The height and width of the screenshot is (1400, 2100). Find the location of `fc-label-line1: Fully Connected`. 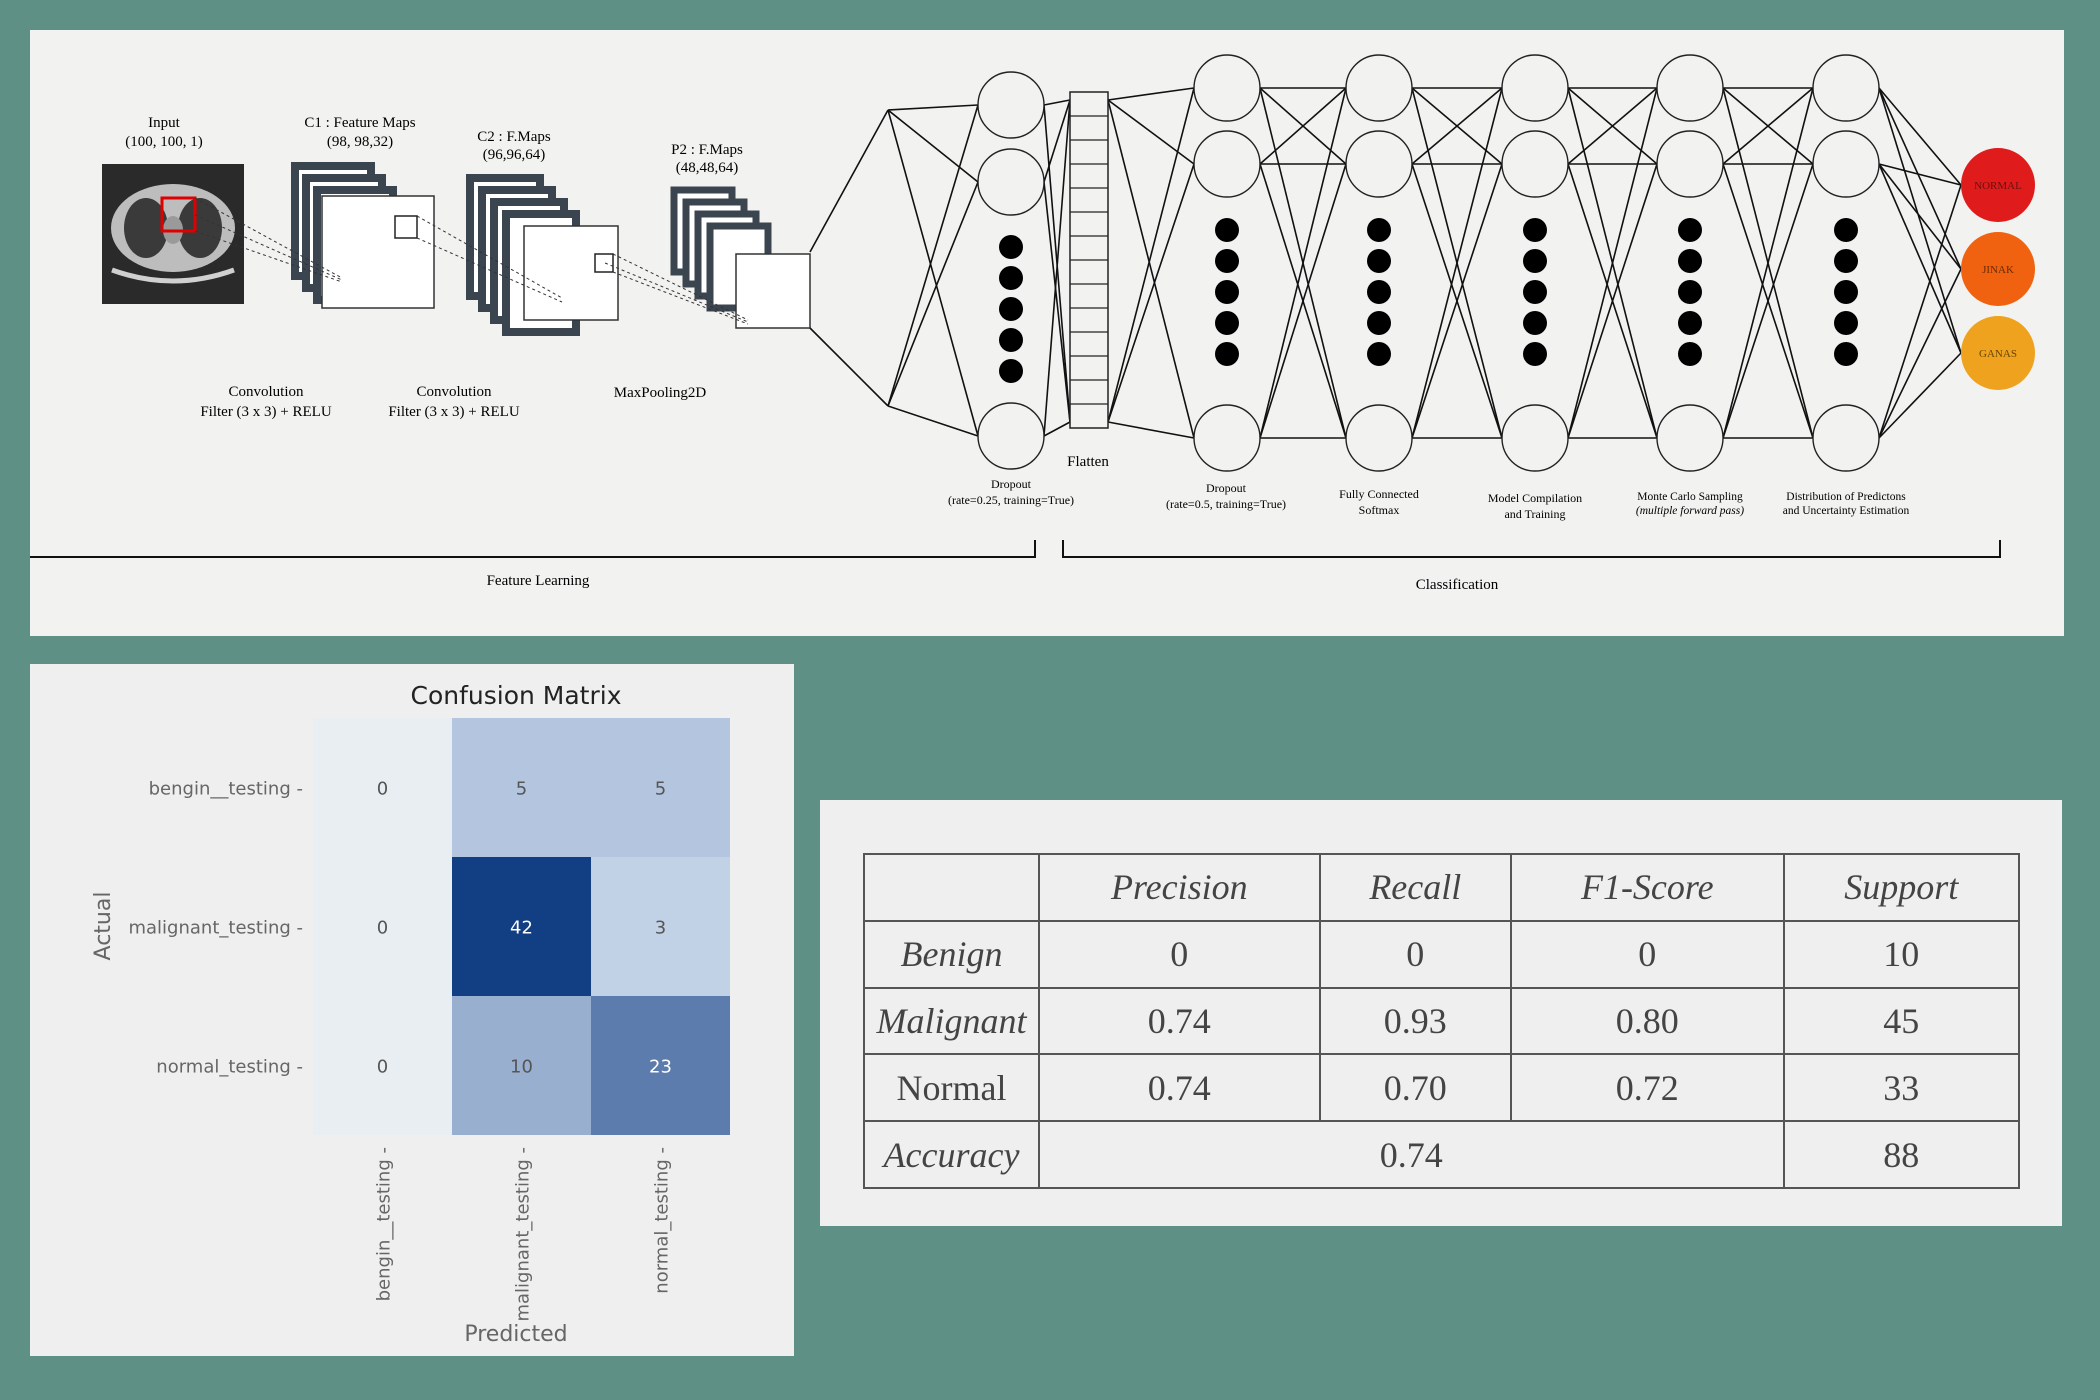

fc-label-line1: Fully Connected is located at coordinates (1379, 494).